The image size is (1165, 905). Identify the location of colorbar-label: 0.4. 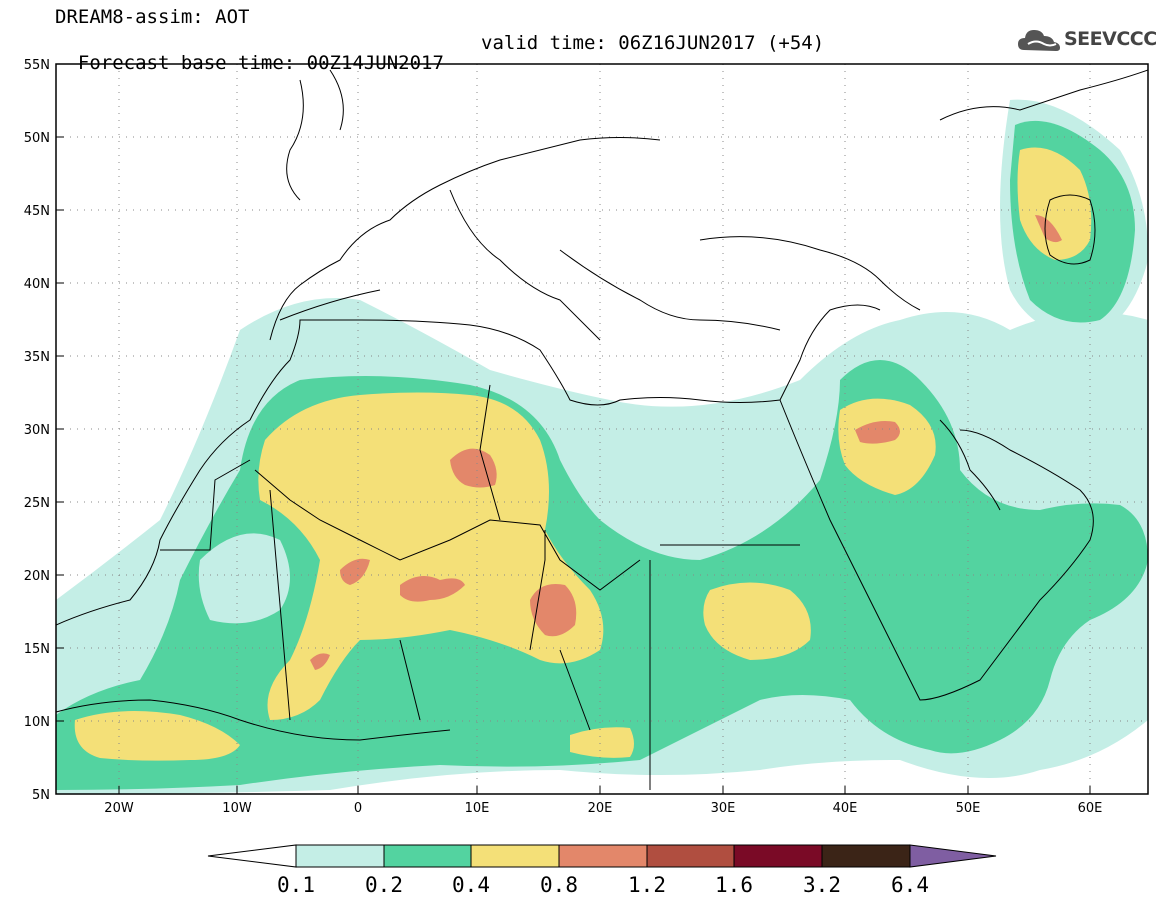
(471, 885).